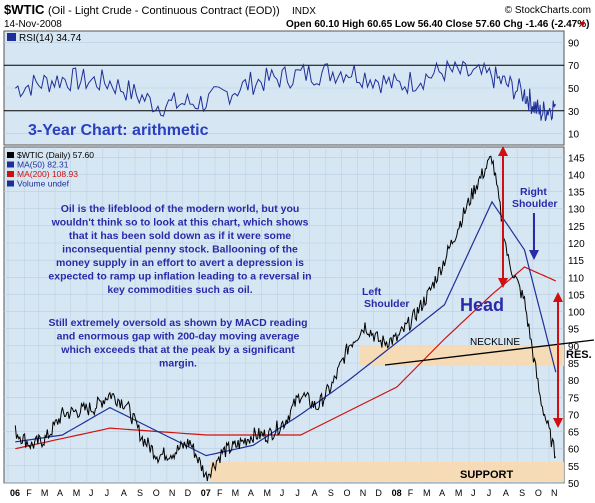  What do you see at coordinates (574, 364) in the screenshot?
I see `price-tick-label: 85` at bounding box center [574, 364].